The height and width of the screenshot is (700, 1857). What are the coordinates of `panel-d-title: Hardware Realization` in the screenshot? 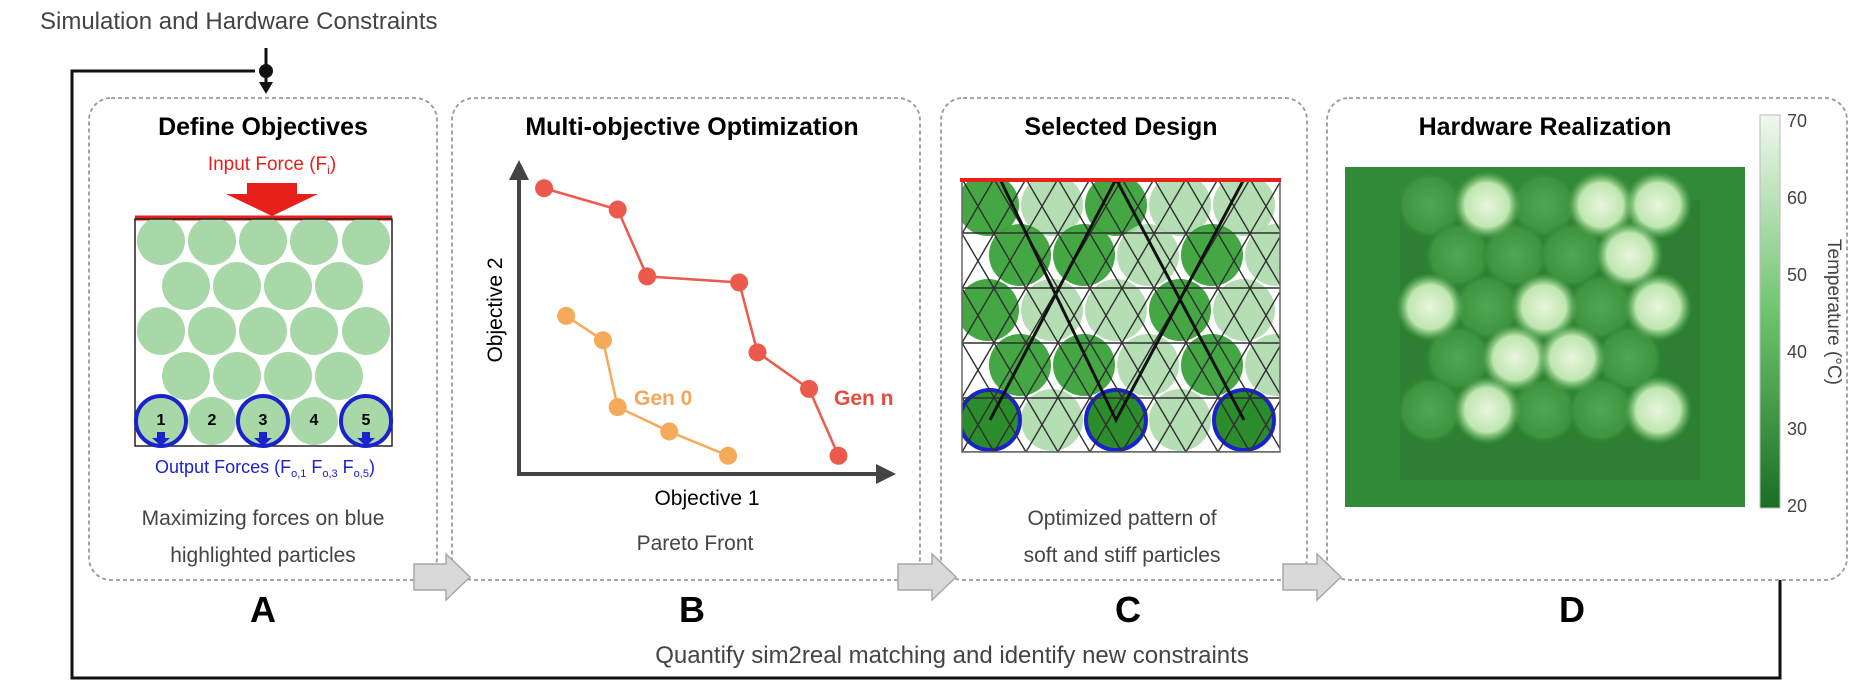 It's located at (1545, 127).